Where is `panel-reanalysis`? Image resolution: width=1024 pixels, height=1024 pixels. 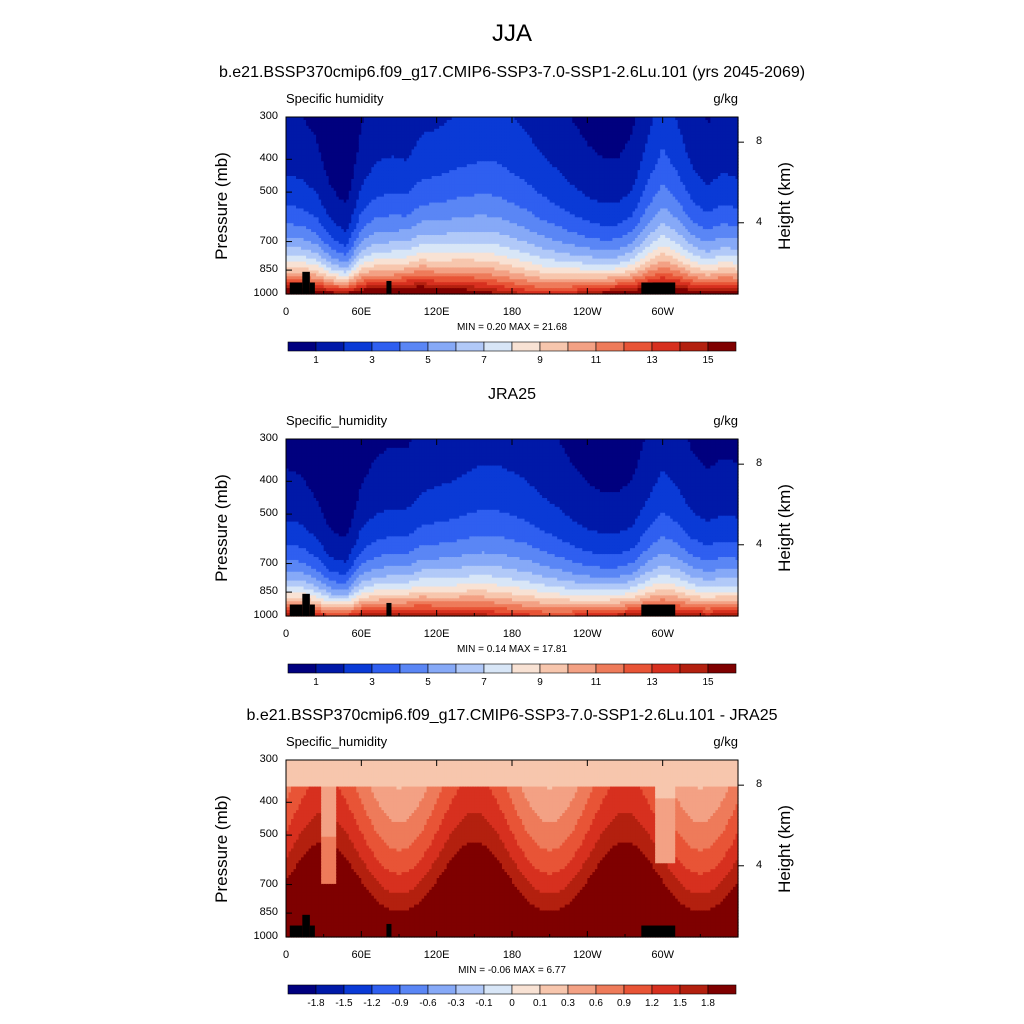
panel-reanalysis is located at coordinates (514, 527).